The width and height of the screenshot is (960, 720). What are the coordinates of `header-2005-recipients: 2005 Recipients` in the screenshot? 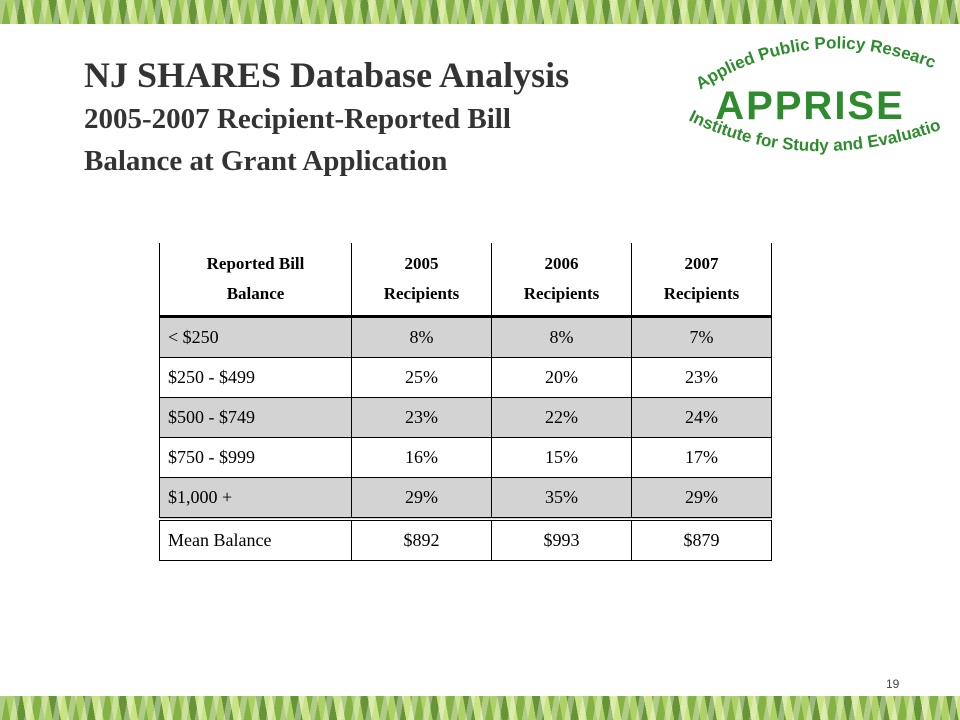 It's located at (421, 280).